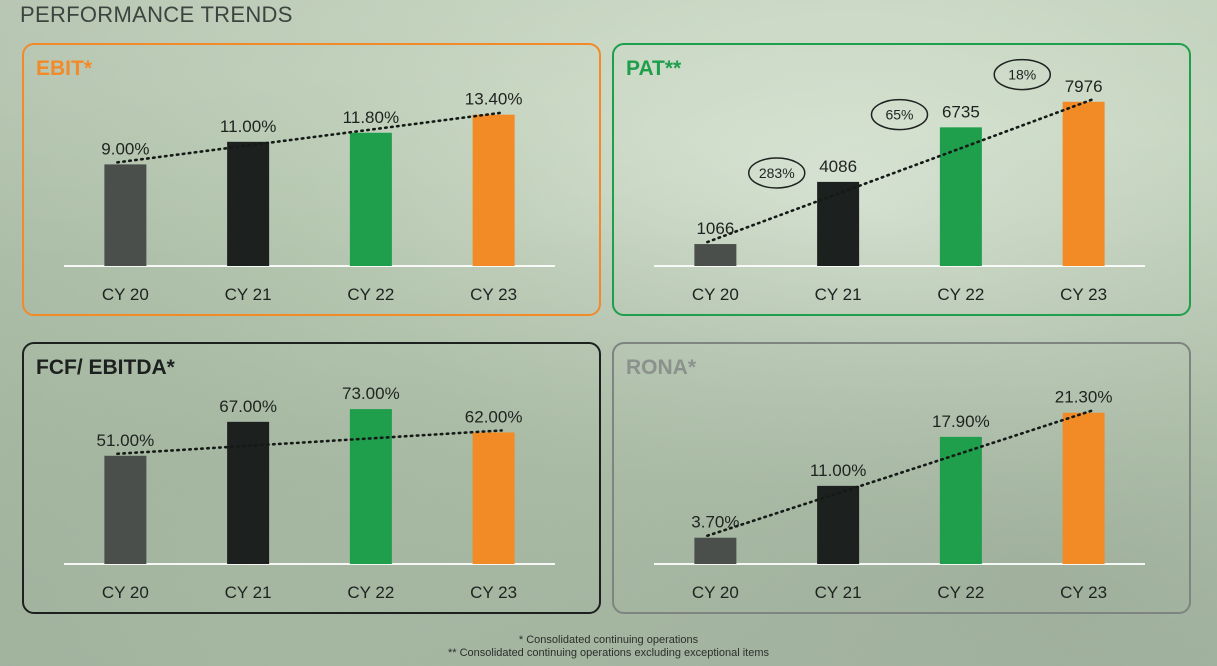 This screenshot has width=1217, height=666. What do you see at coordinates (960, 294) in the screenshot?
I see `pat-x-tick-label: CY 22` at bounding box center [960, 294].